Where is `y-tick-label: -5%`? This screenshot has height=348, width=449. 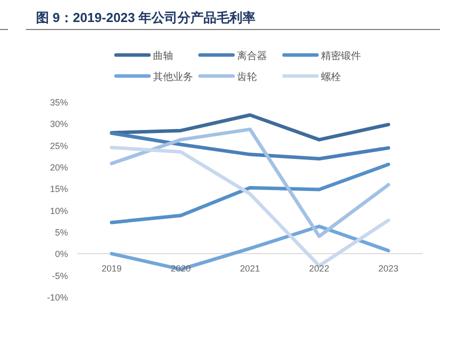
y-tick-label: -5% is located at coordinates (60, 275).